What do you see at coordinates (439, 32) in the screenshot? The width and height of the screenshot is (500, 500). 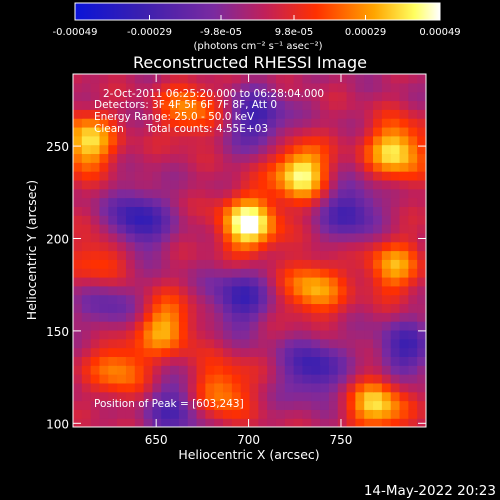 I see `colorbar-tick-label: 0.00049` at bounding box center [439, 32].